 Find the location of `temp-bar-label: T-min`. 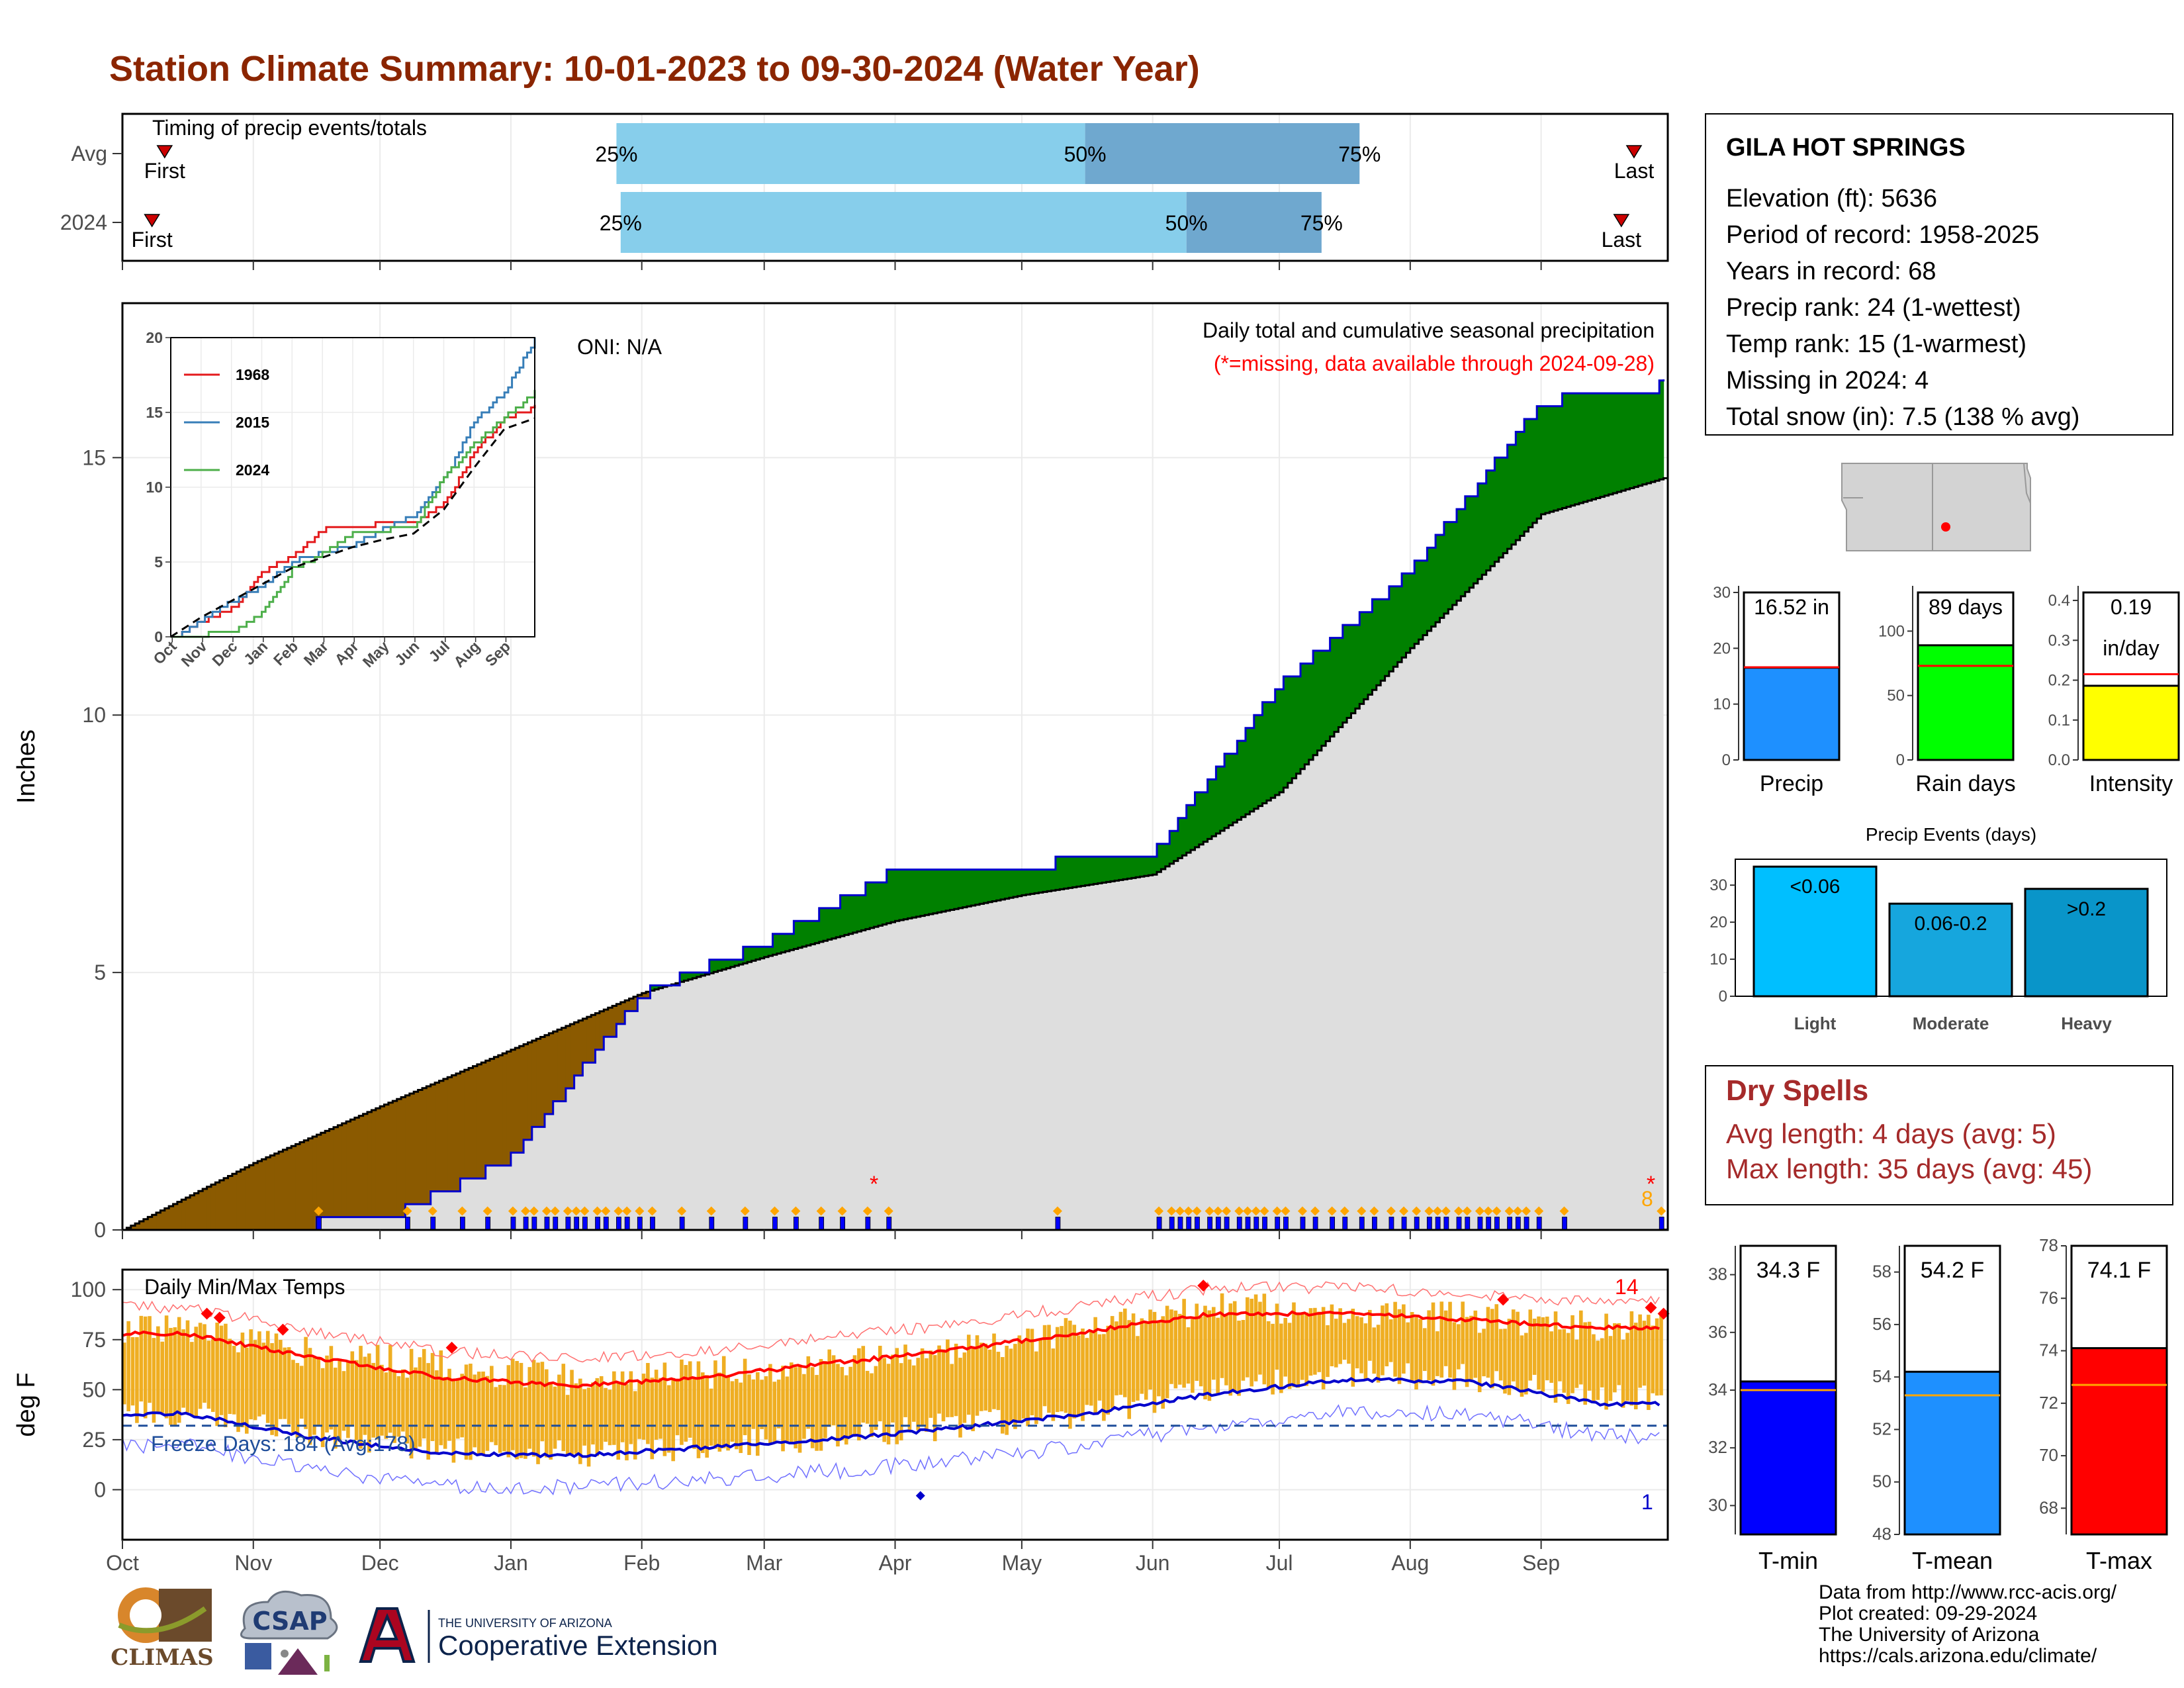

temp-bar-label: T-min is located at coordinates (1788, 1560).